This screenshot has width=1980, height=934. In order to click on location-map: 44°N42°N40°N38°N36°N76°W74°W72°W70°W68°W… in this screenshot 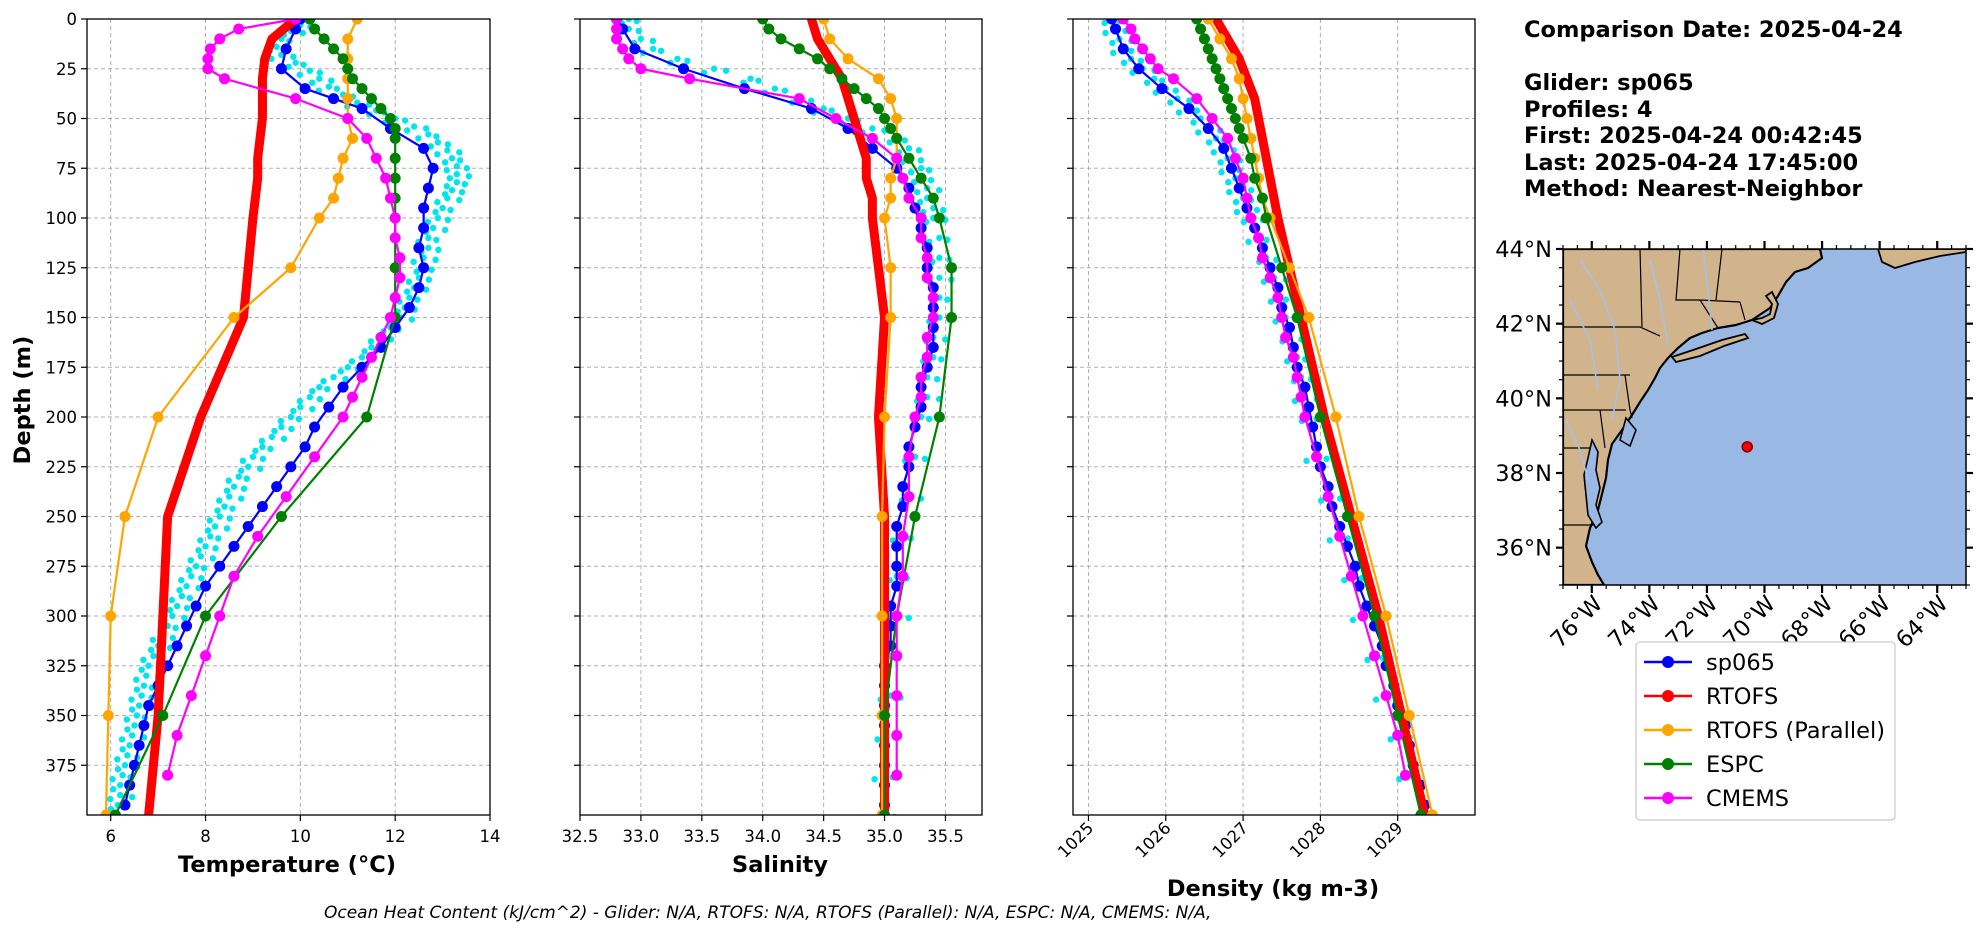, I will do `click(1734, 445)`.